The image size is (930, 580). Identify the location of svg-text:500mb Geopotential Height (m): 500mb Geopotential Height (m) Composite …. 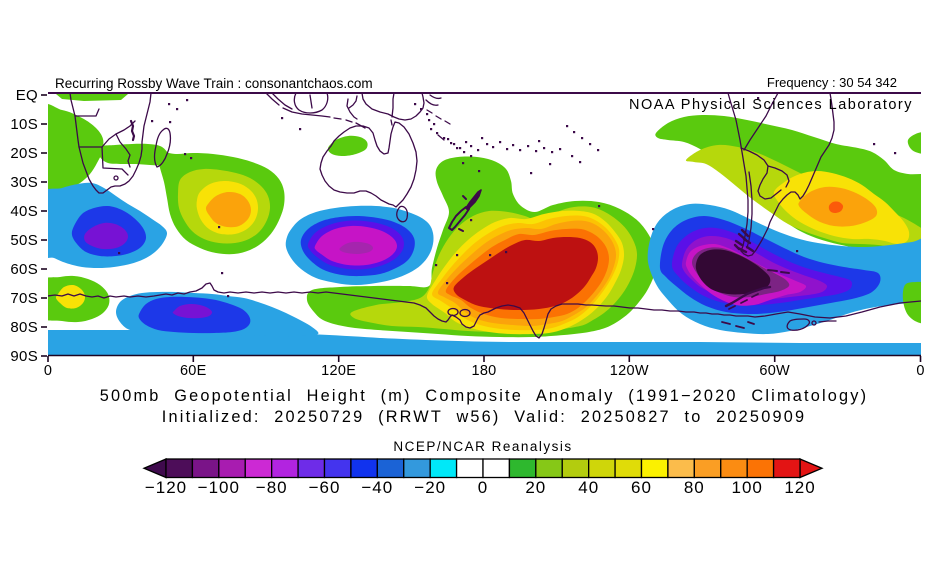
(484, 396).